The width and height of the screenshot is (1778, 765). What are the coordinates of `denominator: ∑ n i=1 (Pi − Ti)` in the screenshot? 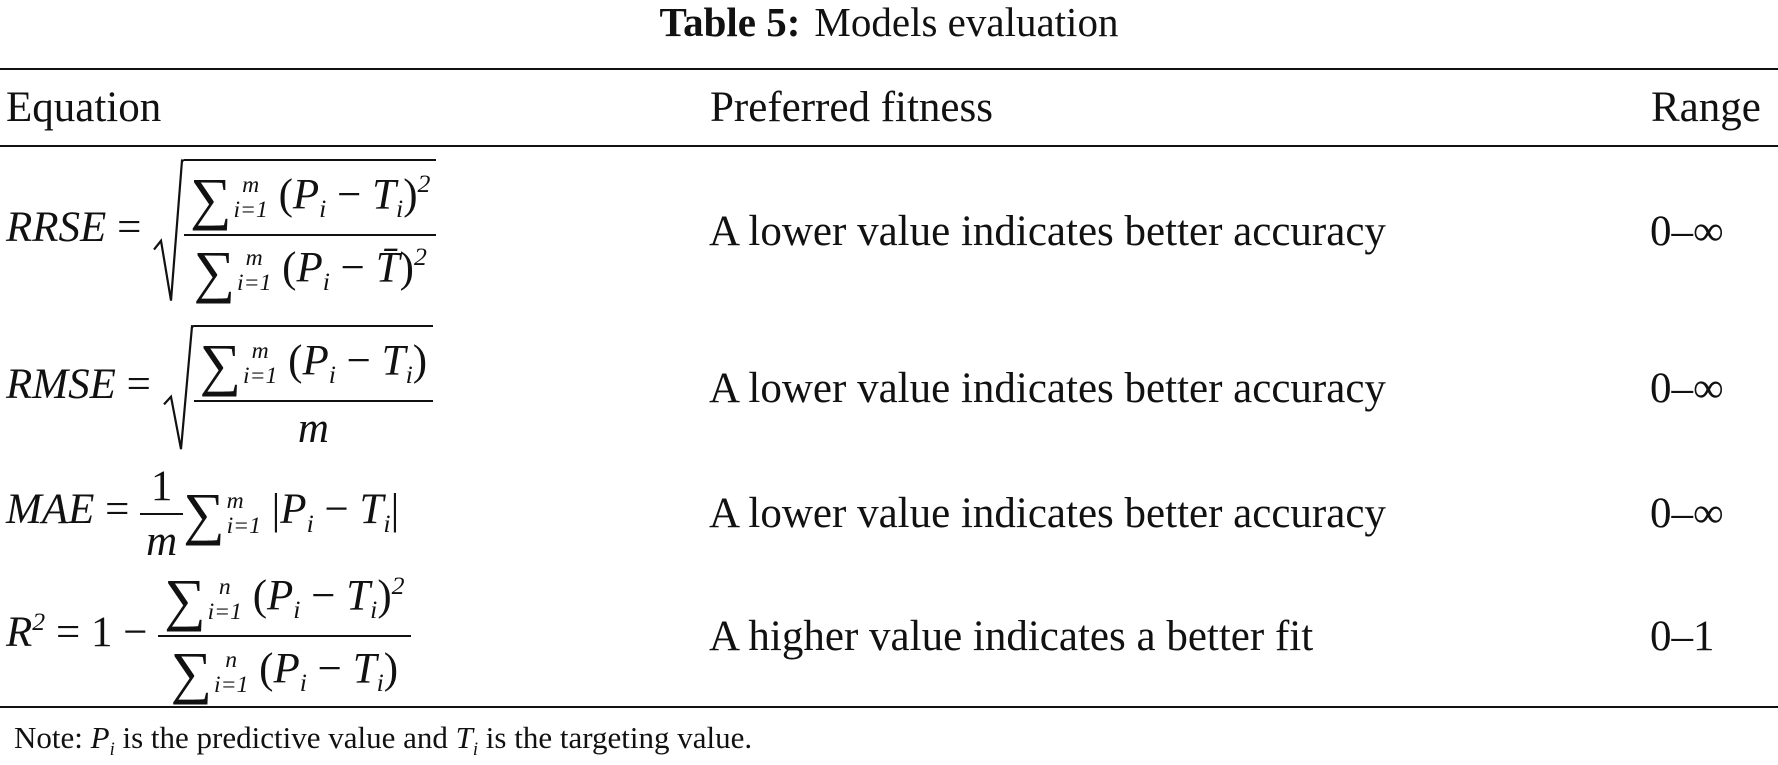 It's located at (284, 671).